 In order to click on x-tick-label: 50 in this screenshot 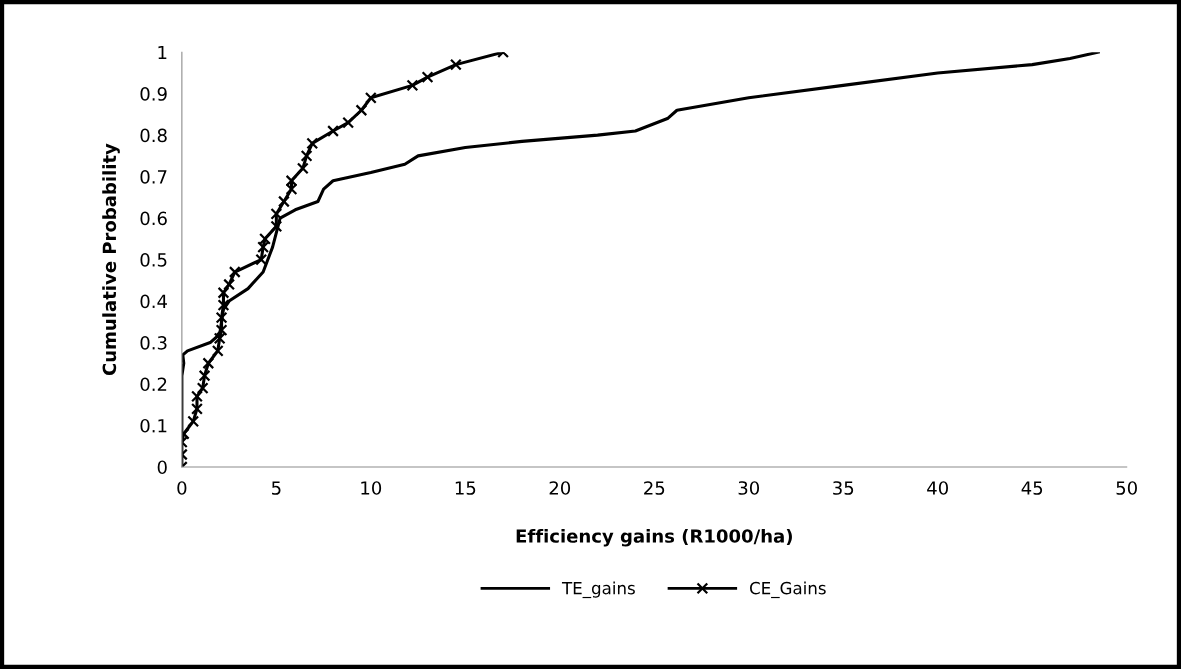, I will do `click(1126, 488)`.